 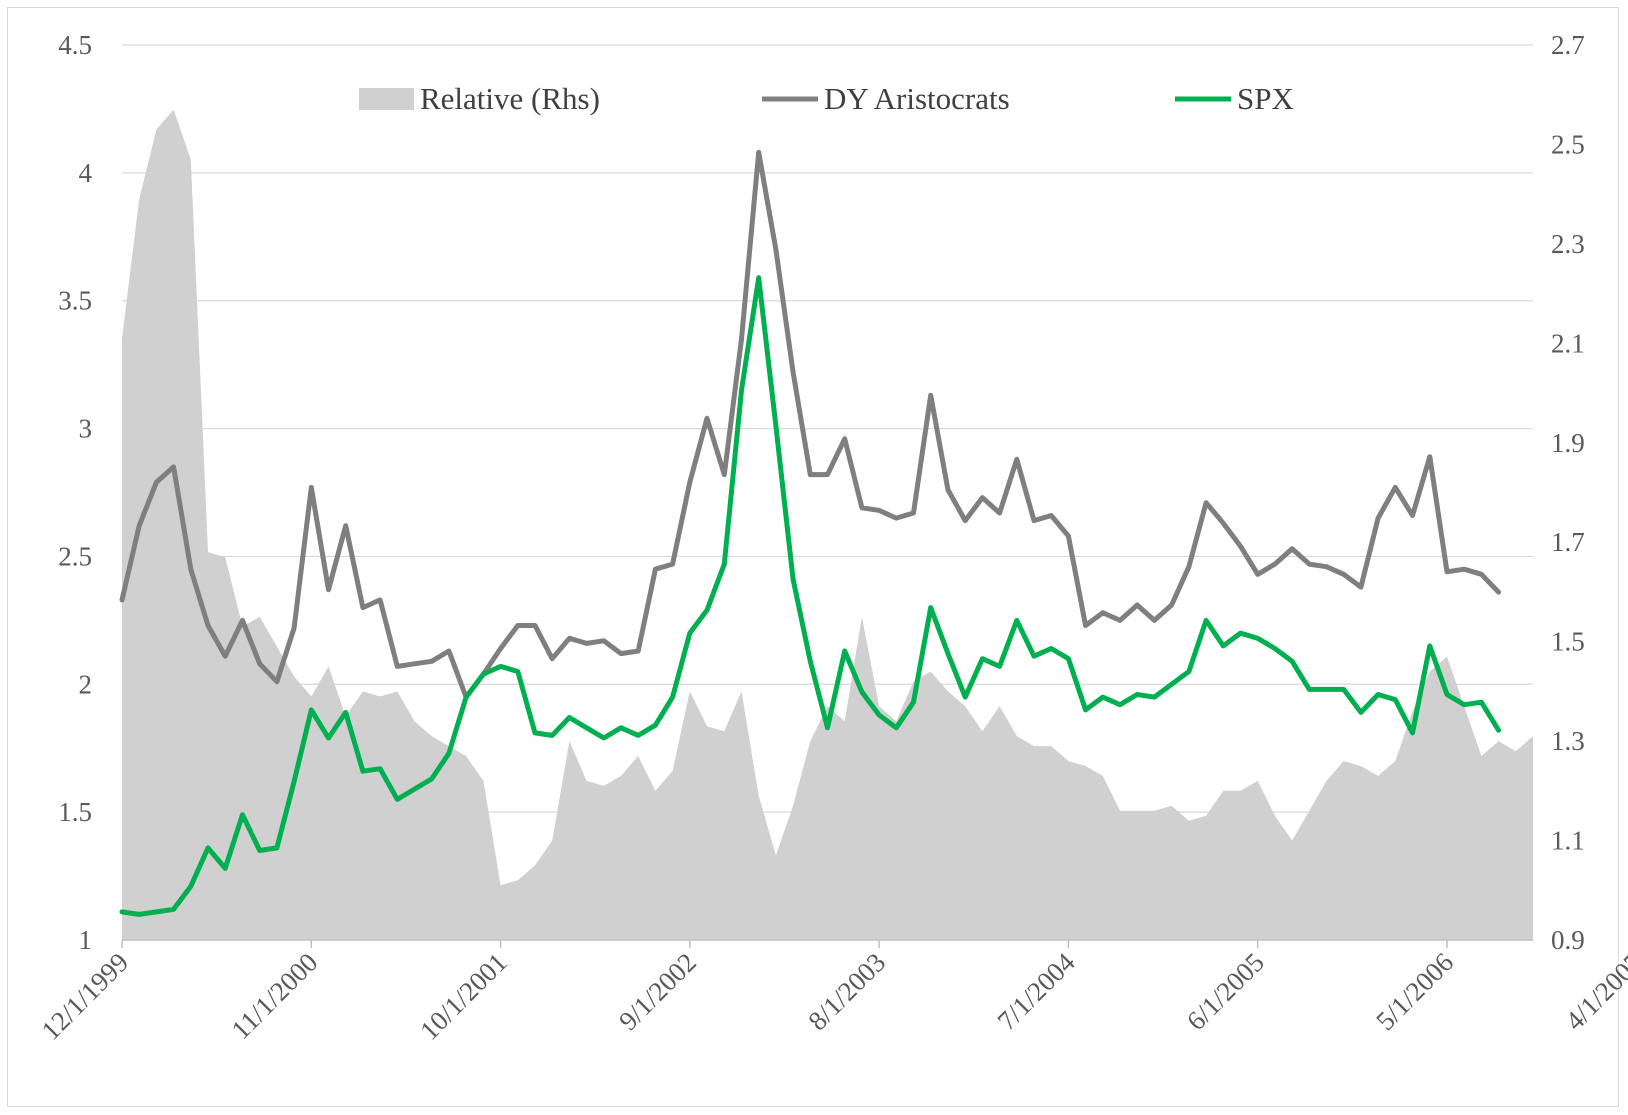 What do you see at coordinates (657, 991) in the screenshot?
I see `x-tick-label: 9/1/2002` at bounding box center [657, 991].